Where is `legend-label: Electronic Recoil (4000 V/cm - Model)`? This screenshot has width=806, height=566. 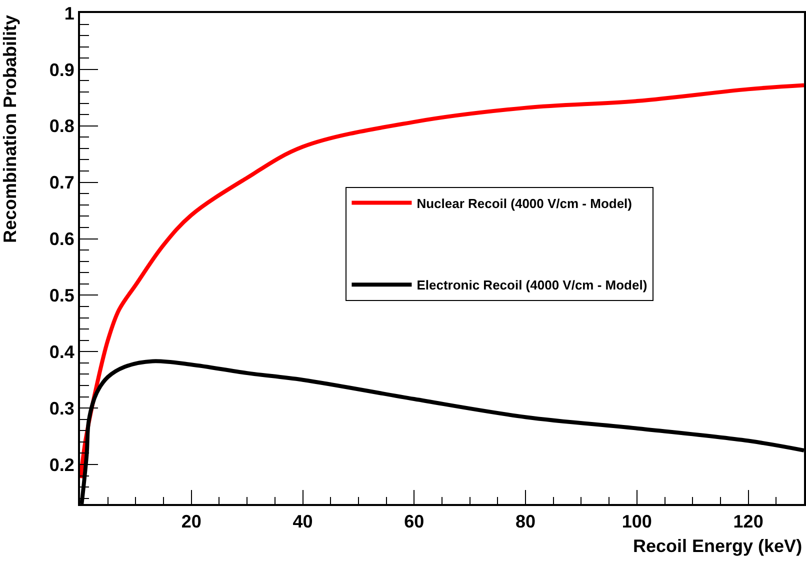
legend-label: Electronic Recoil (4000 V/cm - Model) is located at coordinates (532, 285).